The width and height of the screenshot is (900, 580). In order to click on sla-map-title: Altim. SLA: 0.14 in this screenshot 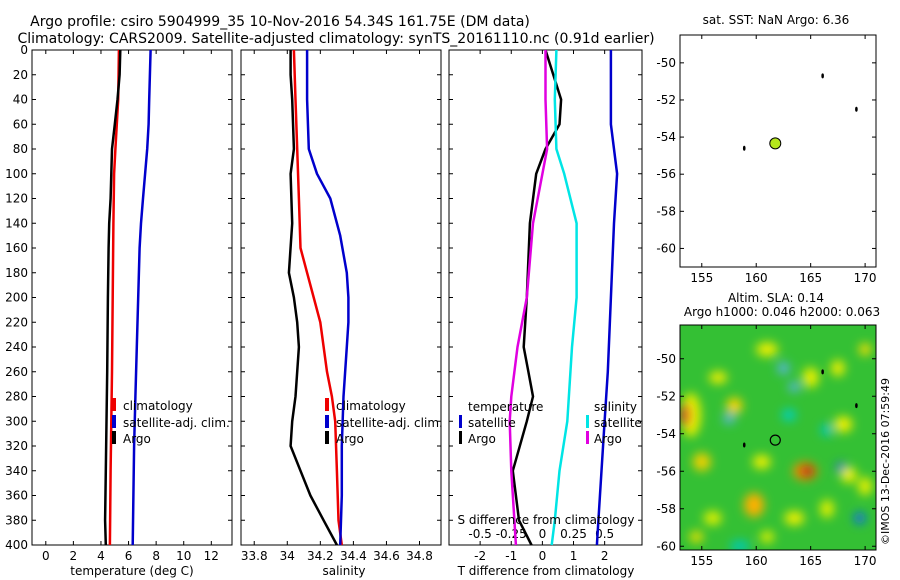, I will do `click(776, 298)`.